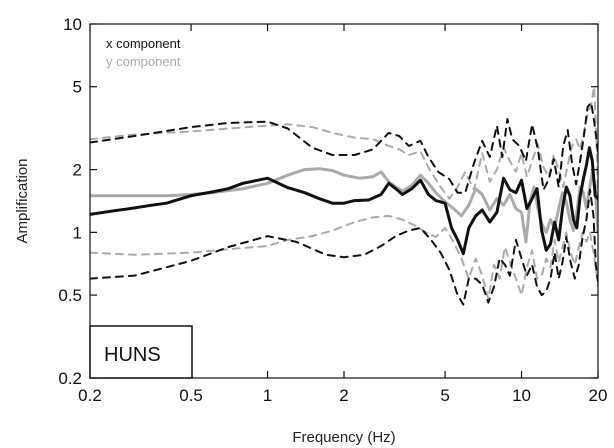 This screenshot has height=448, width=614. I want to click on station-annotation-box, so click(141, 352).